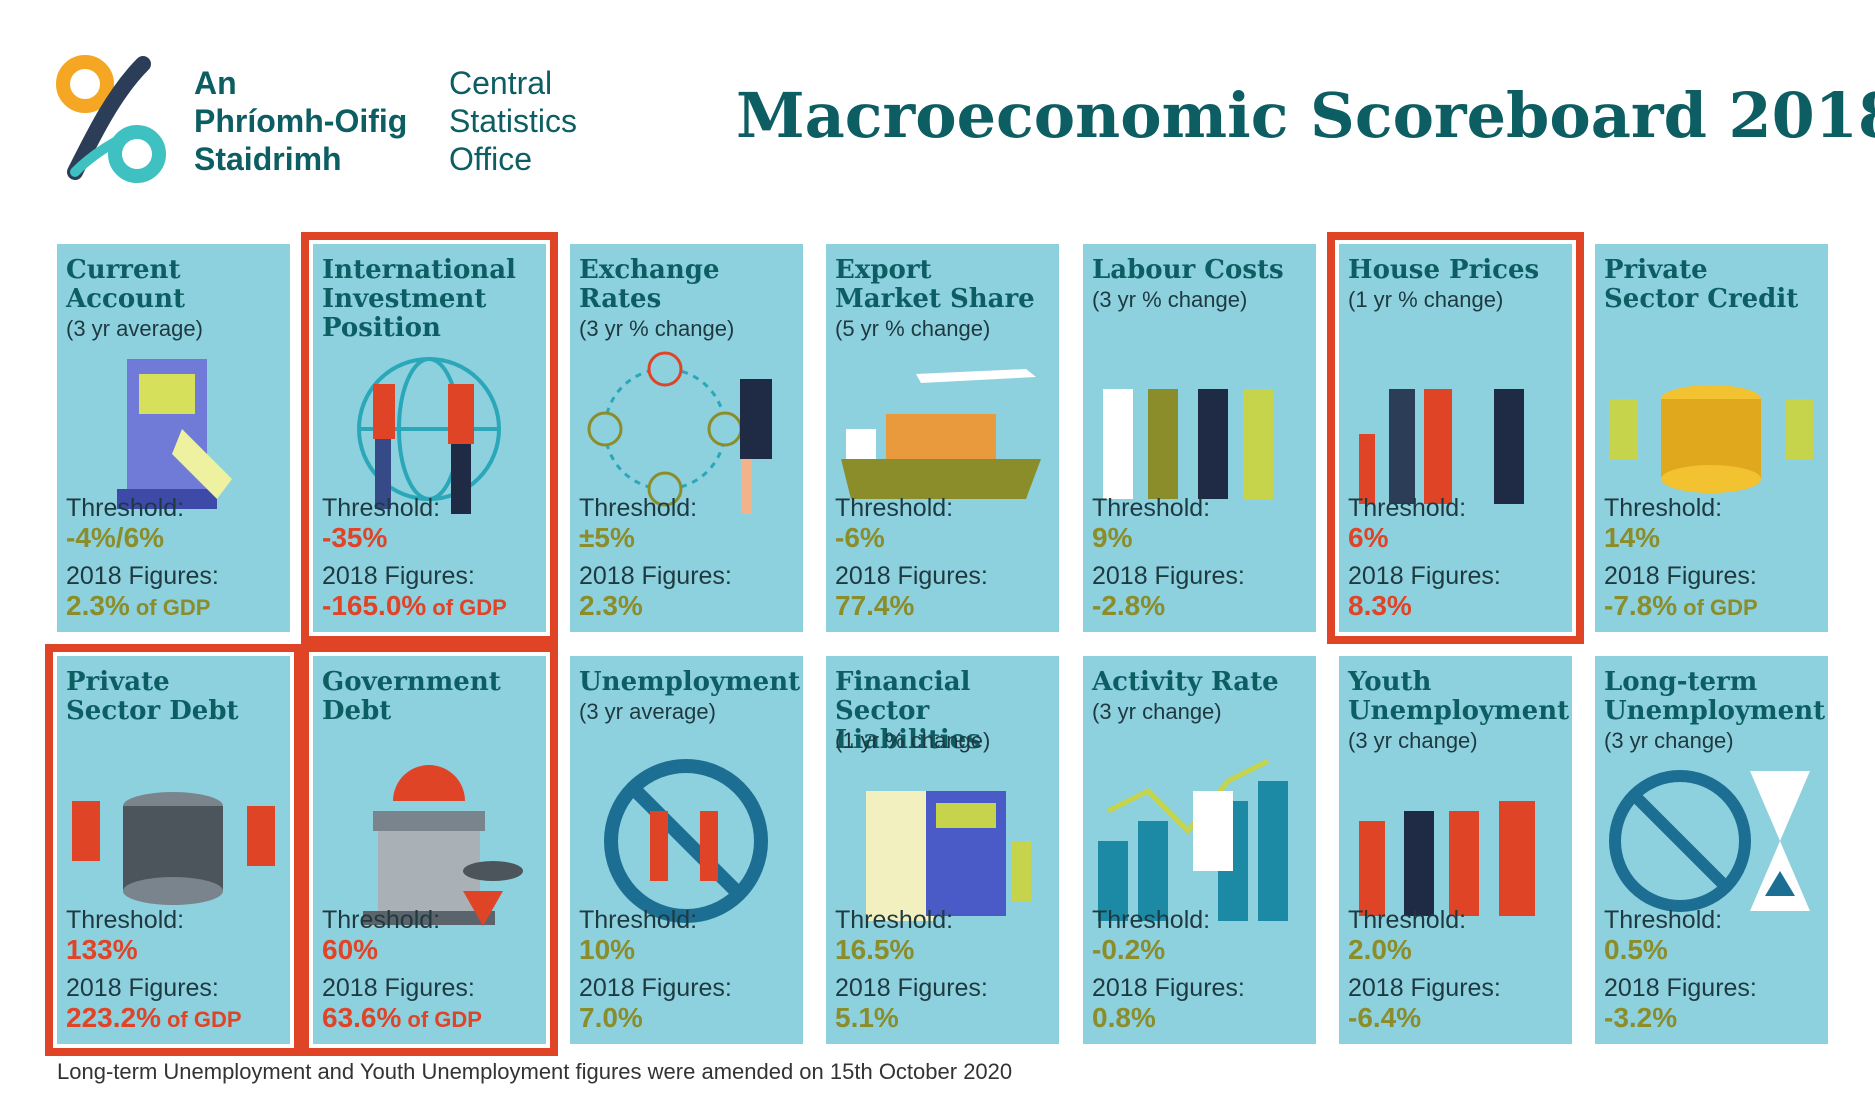 This screenshot has width=1875, height=1095. I want to click on figure-number: 223.2%, so click(113, 1017).